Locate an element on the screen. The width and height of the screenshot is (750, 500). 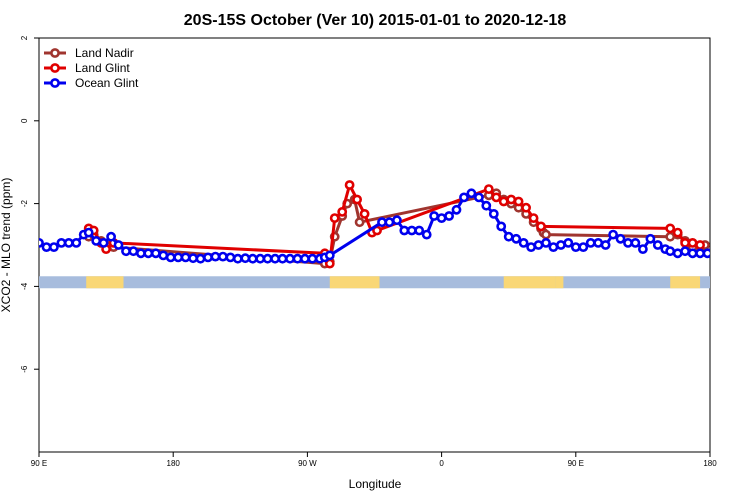
series-ocean-glint is located at coordinates (390, 226).